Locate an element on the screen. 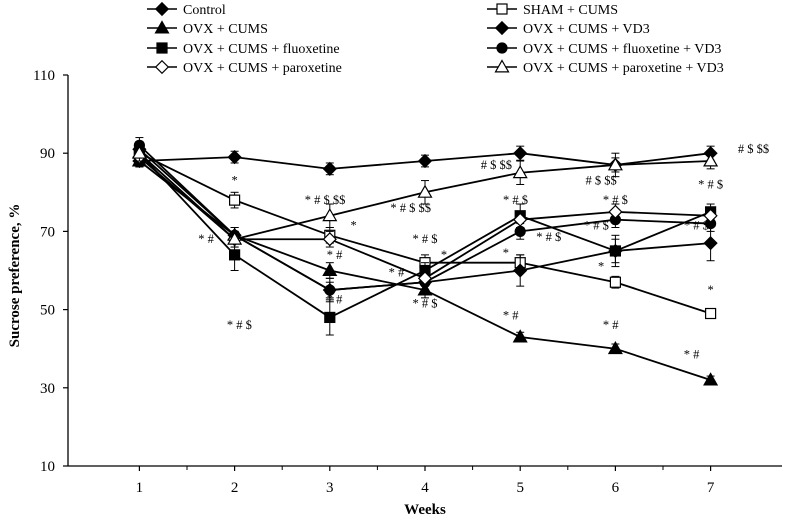 Image resolution: width=800 pixels, height=527 pixels. x-tick-label: 6 is located at coordinates (616, 488).